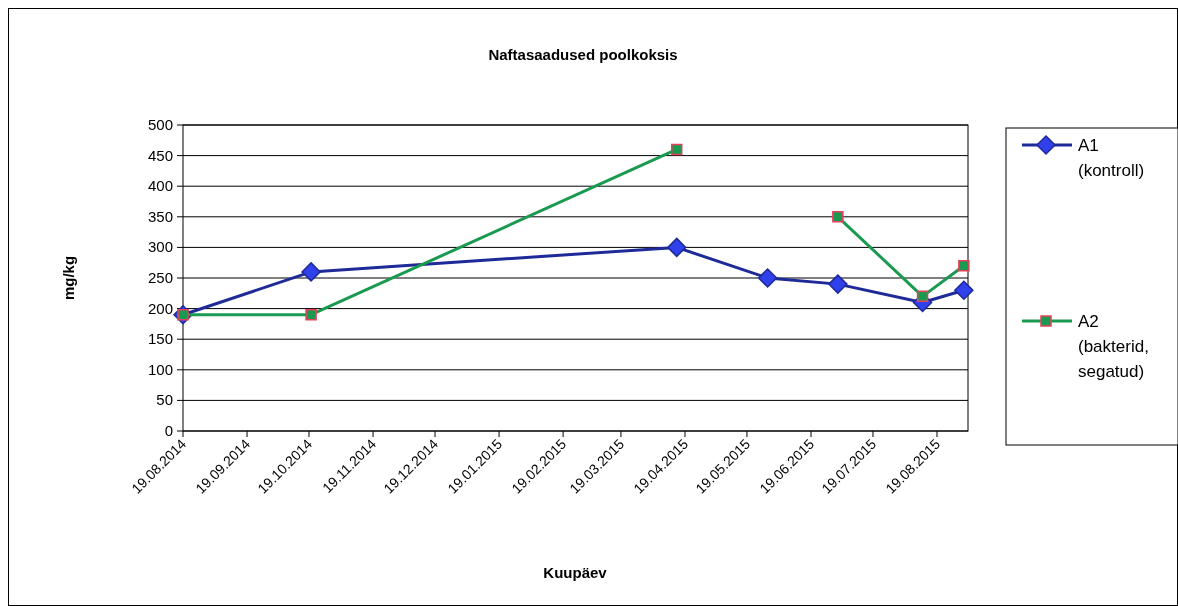 The width and height of the screenshot is (1178, 606). What do you see at coordinates (164, 400) in the screenshot?
I see `y-tick-label: 50` at bounding box center [164, 400].